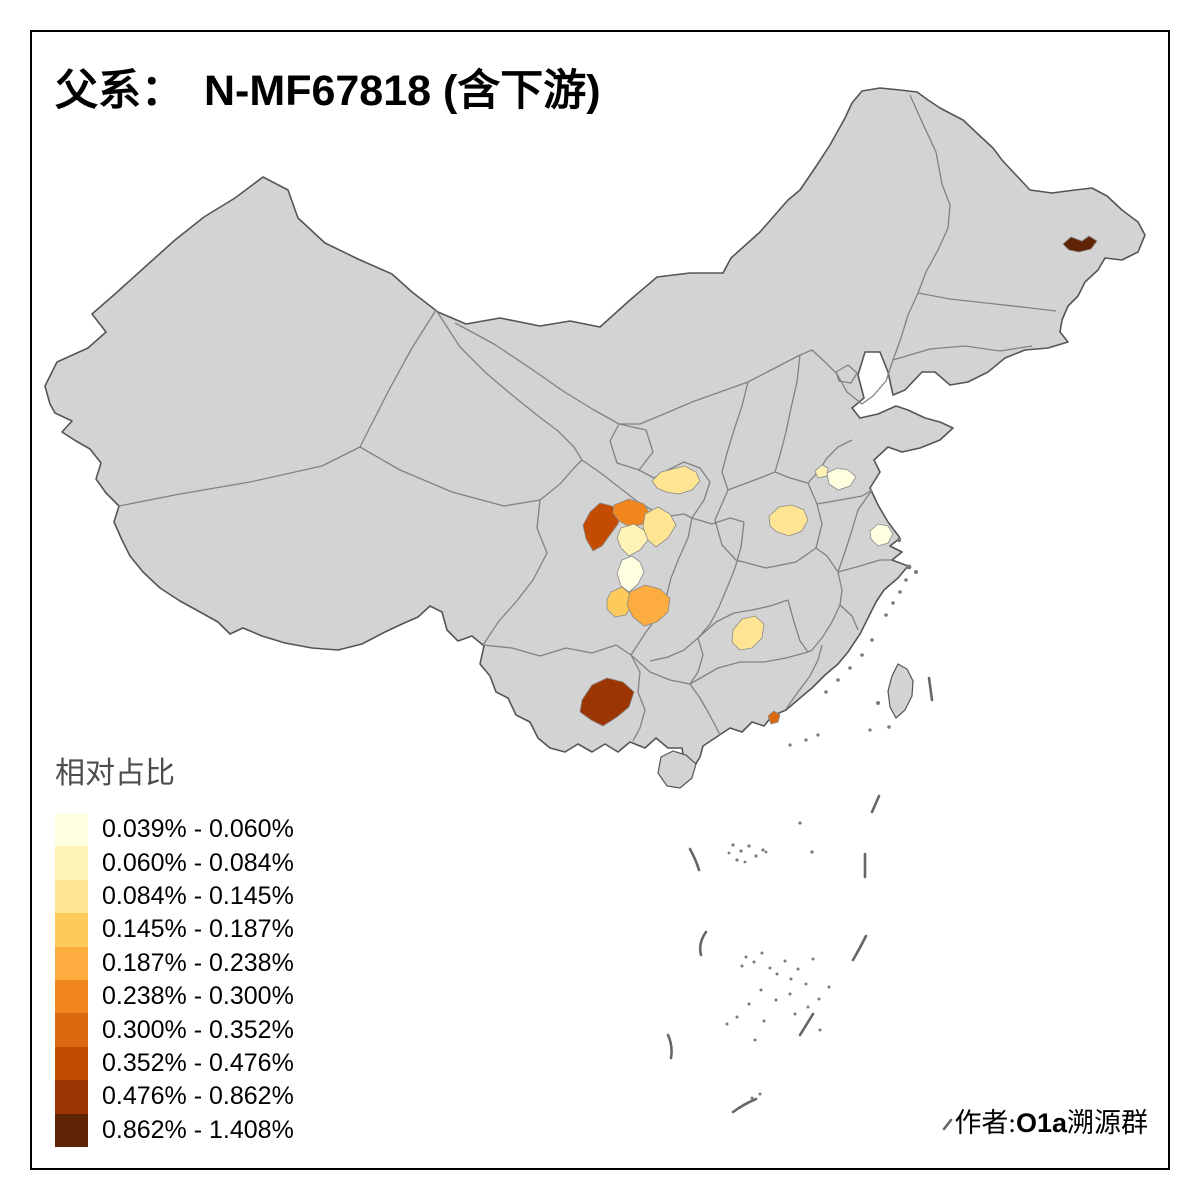 The width and height of the screenshot is (1200, 1200). What do you see at coordinates (198, 1062) in the screenshot?
I see `legend-label: 0.352% - 0.476%` at bounding box center [198, 1062].